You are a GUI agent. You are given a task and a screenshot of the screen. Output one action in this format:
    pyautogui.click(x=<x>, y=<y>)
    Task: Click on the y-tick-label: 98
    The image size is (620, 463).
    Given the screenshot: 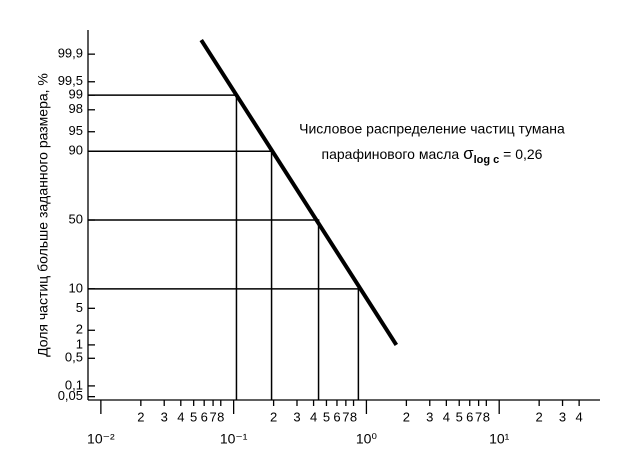 What is the action you would take?
    pyautogui.click(x=76, y=108)
    